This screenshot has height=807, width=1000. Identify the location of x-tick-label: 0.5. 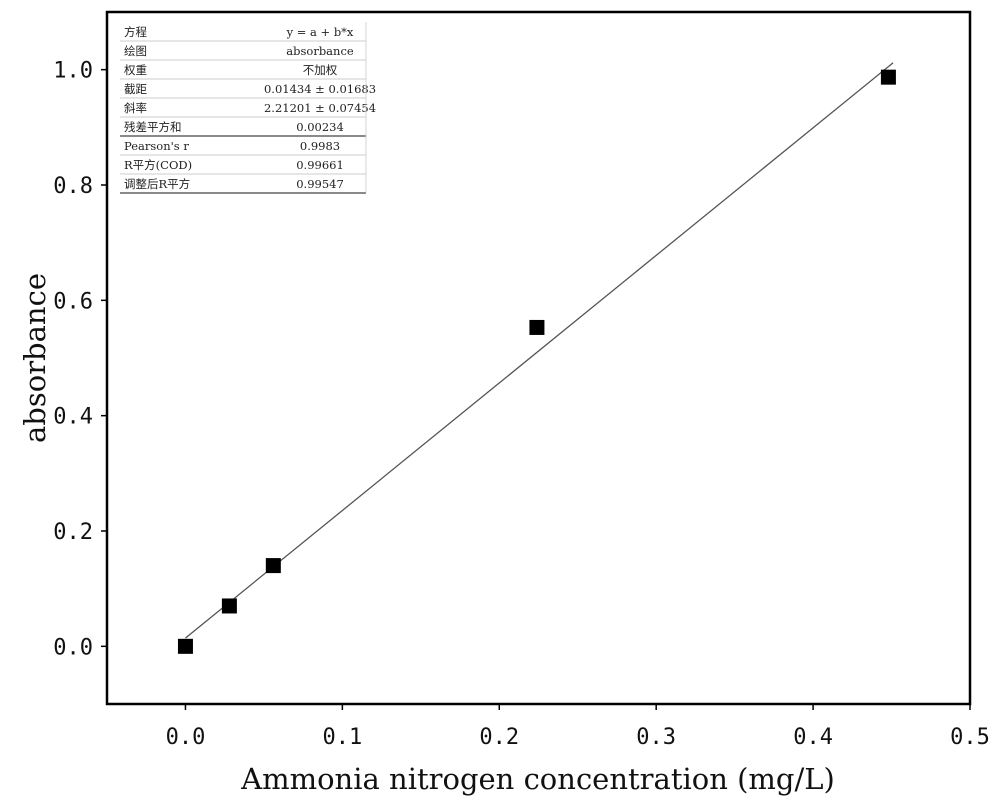
(970, 737).